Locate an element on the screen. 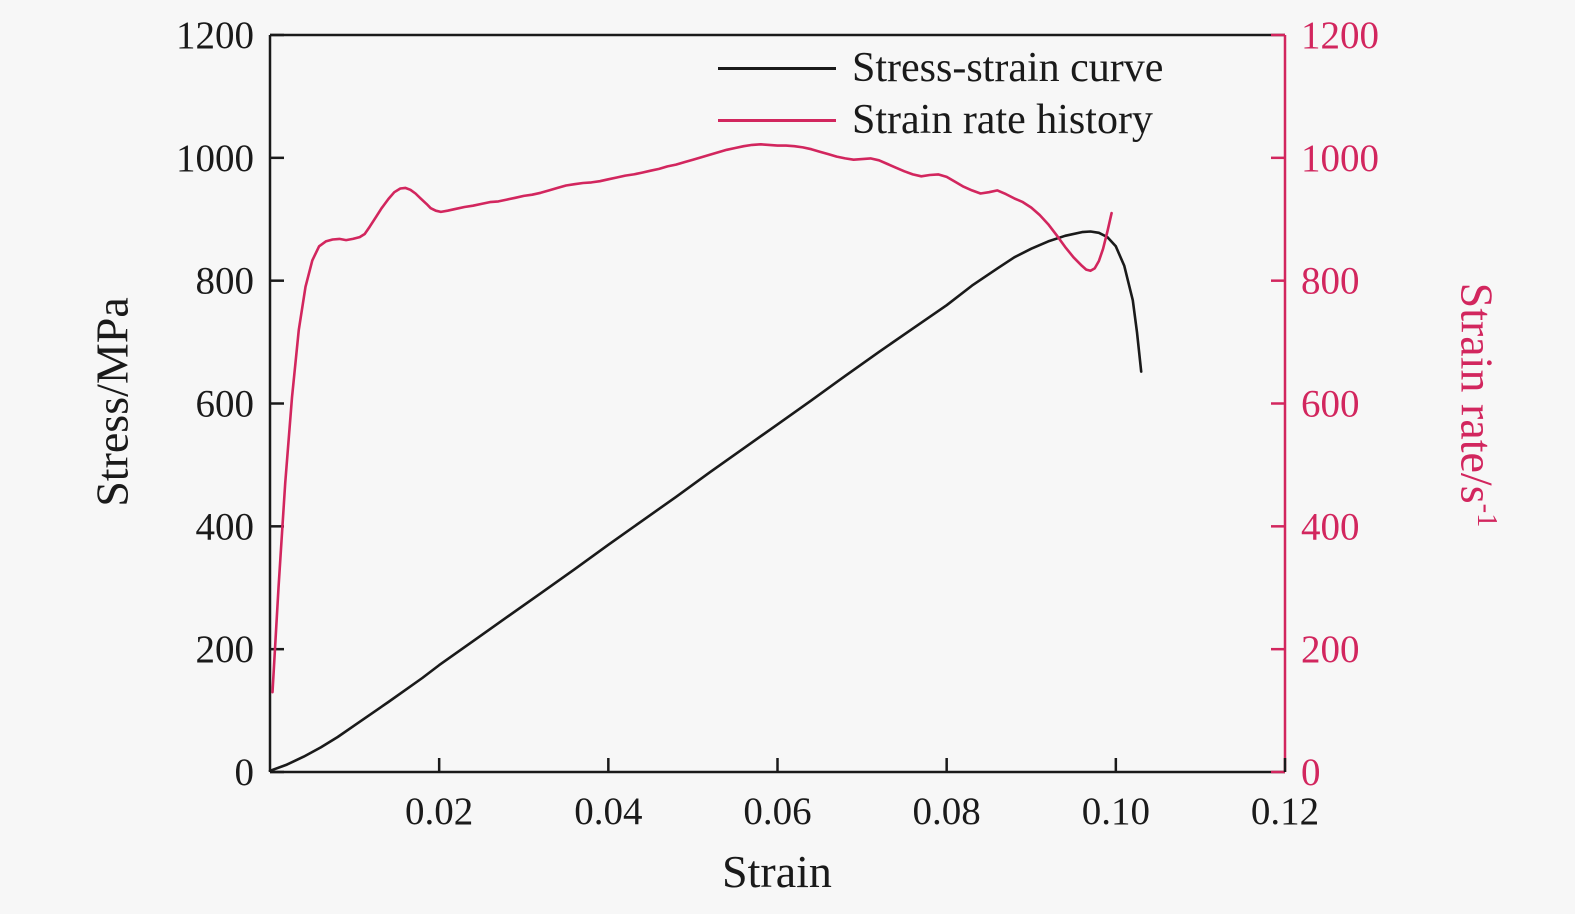 Image resolution: width=1575 pixels, height=914 pixels. legend-label-strain-rate: Strain rate history is located at coordinates (1002, 120).